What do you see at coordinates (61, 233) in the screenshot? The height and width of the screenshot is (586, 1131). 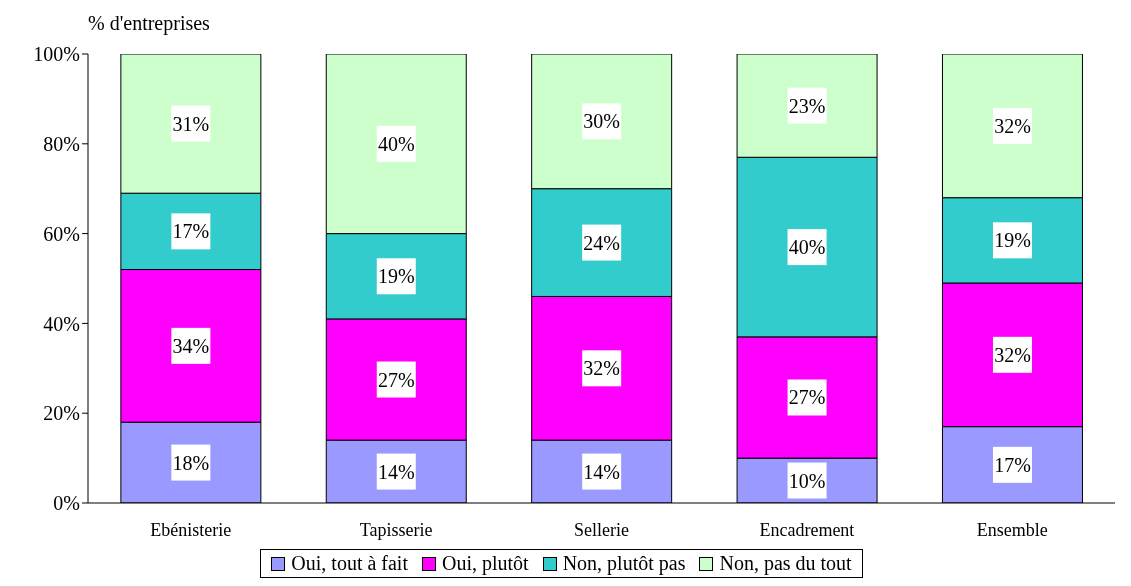 I see `y-tick-label: 60%` at bounding box center [61, 233].